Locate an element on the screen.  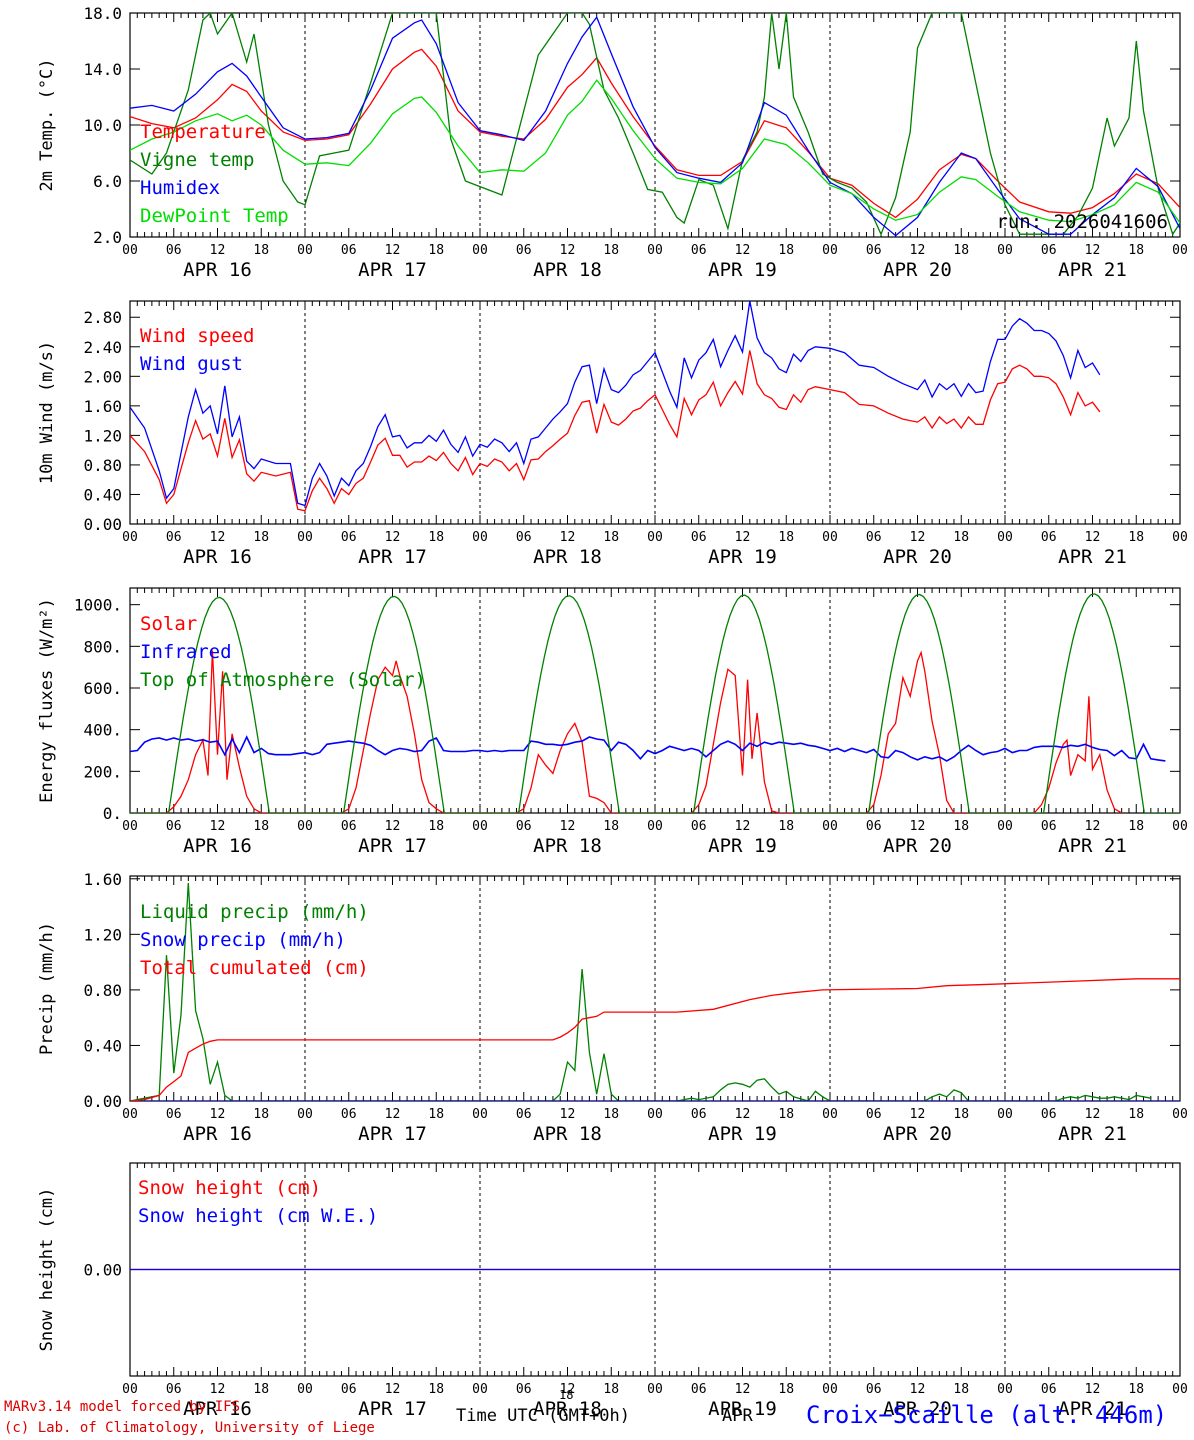
y-tick-label: 1000. is located at coordinates (98, 605).